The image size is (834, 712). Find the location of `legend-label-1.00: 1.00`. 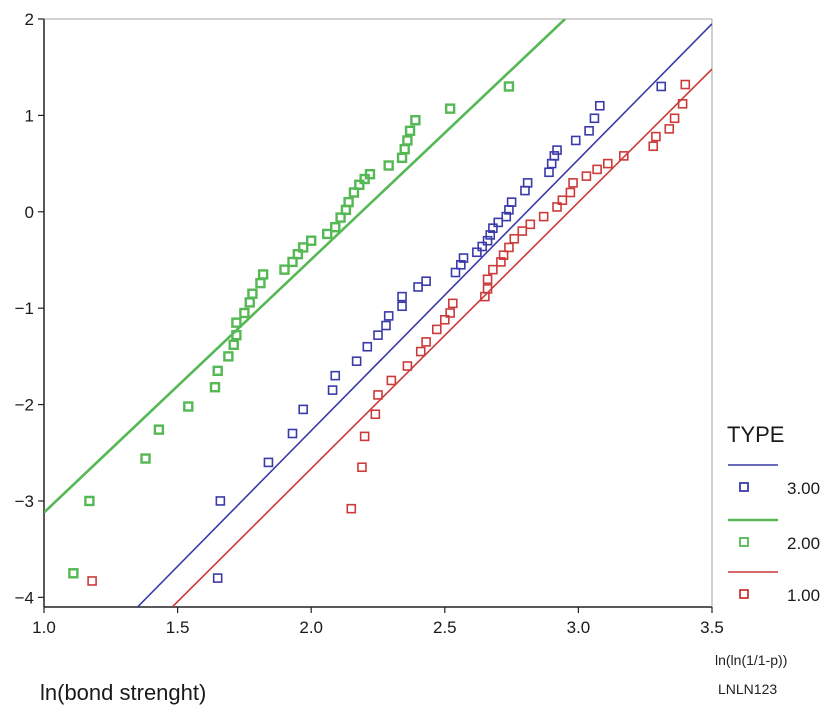

legend-label-1.00: 1.00 is located at coordinates (803, 595).